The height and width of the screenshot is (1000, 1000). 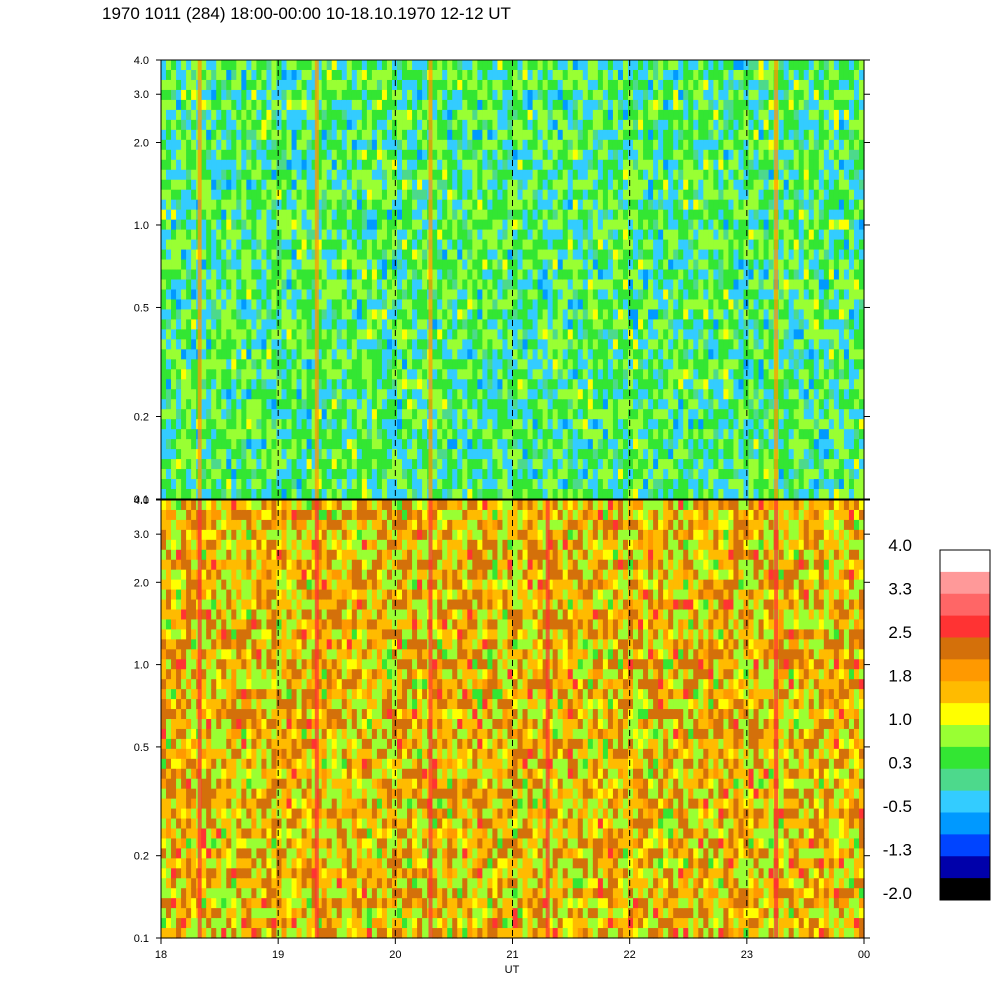 I want to click on colorbar-frame, so click(x=965, y=725).